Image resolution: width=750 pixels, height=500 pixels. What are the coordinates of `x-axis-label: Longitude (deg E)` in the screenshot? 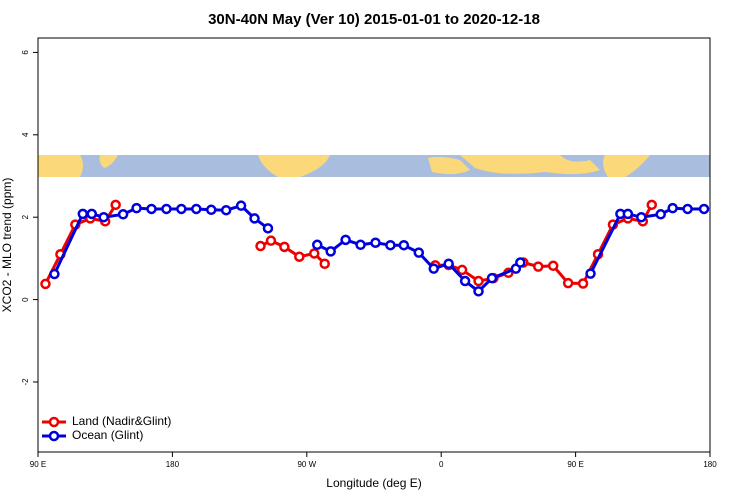 It's located at (373, 483).